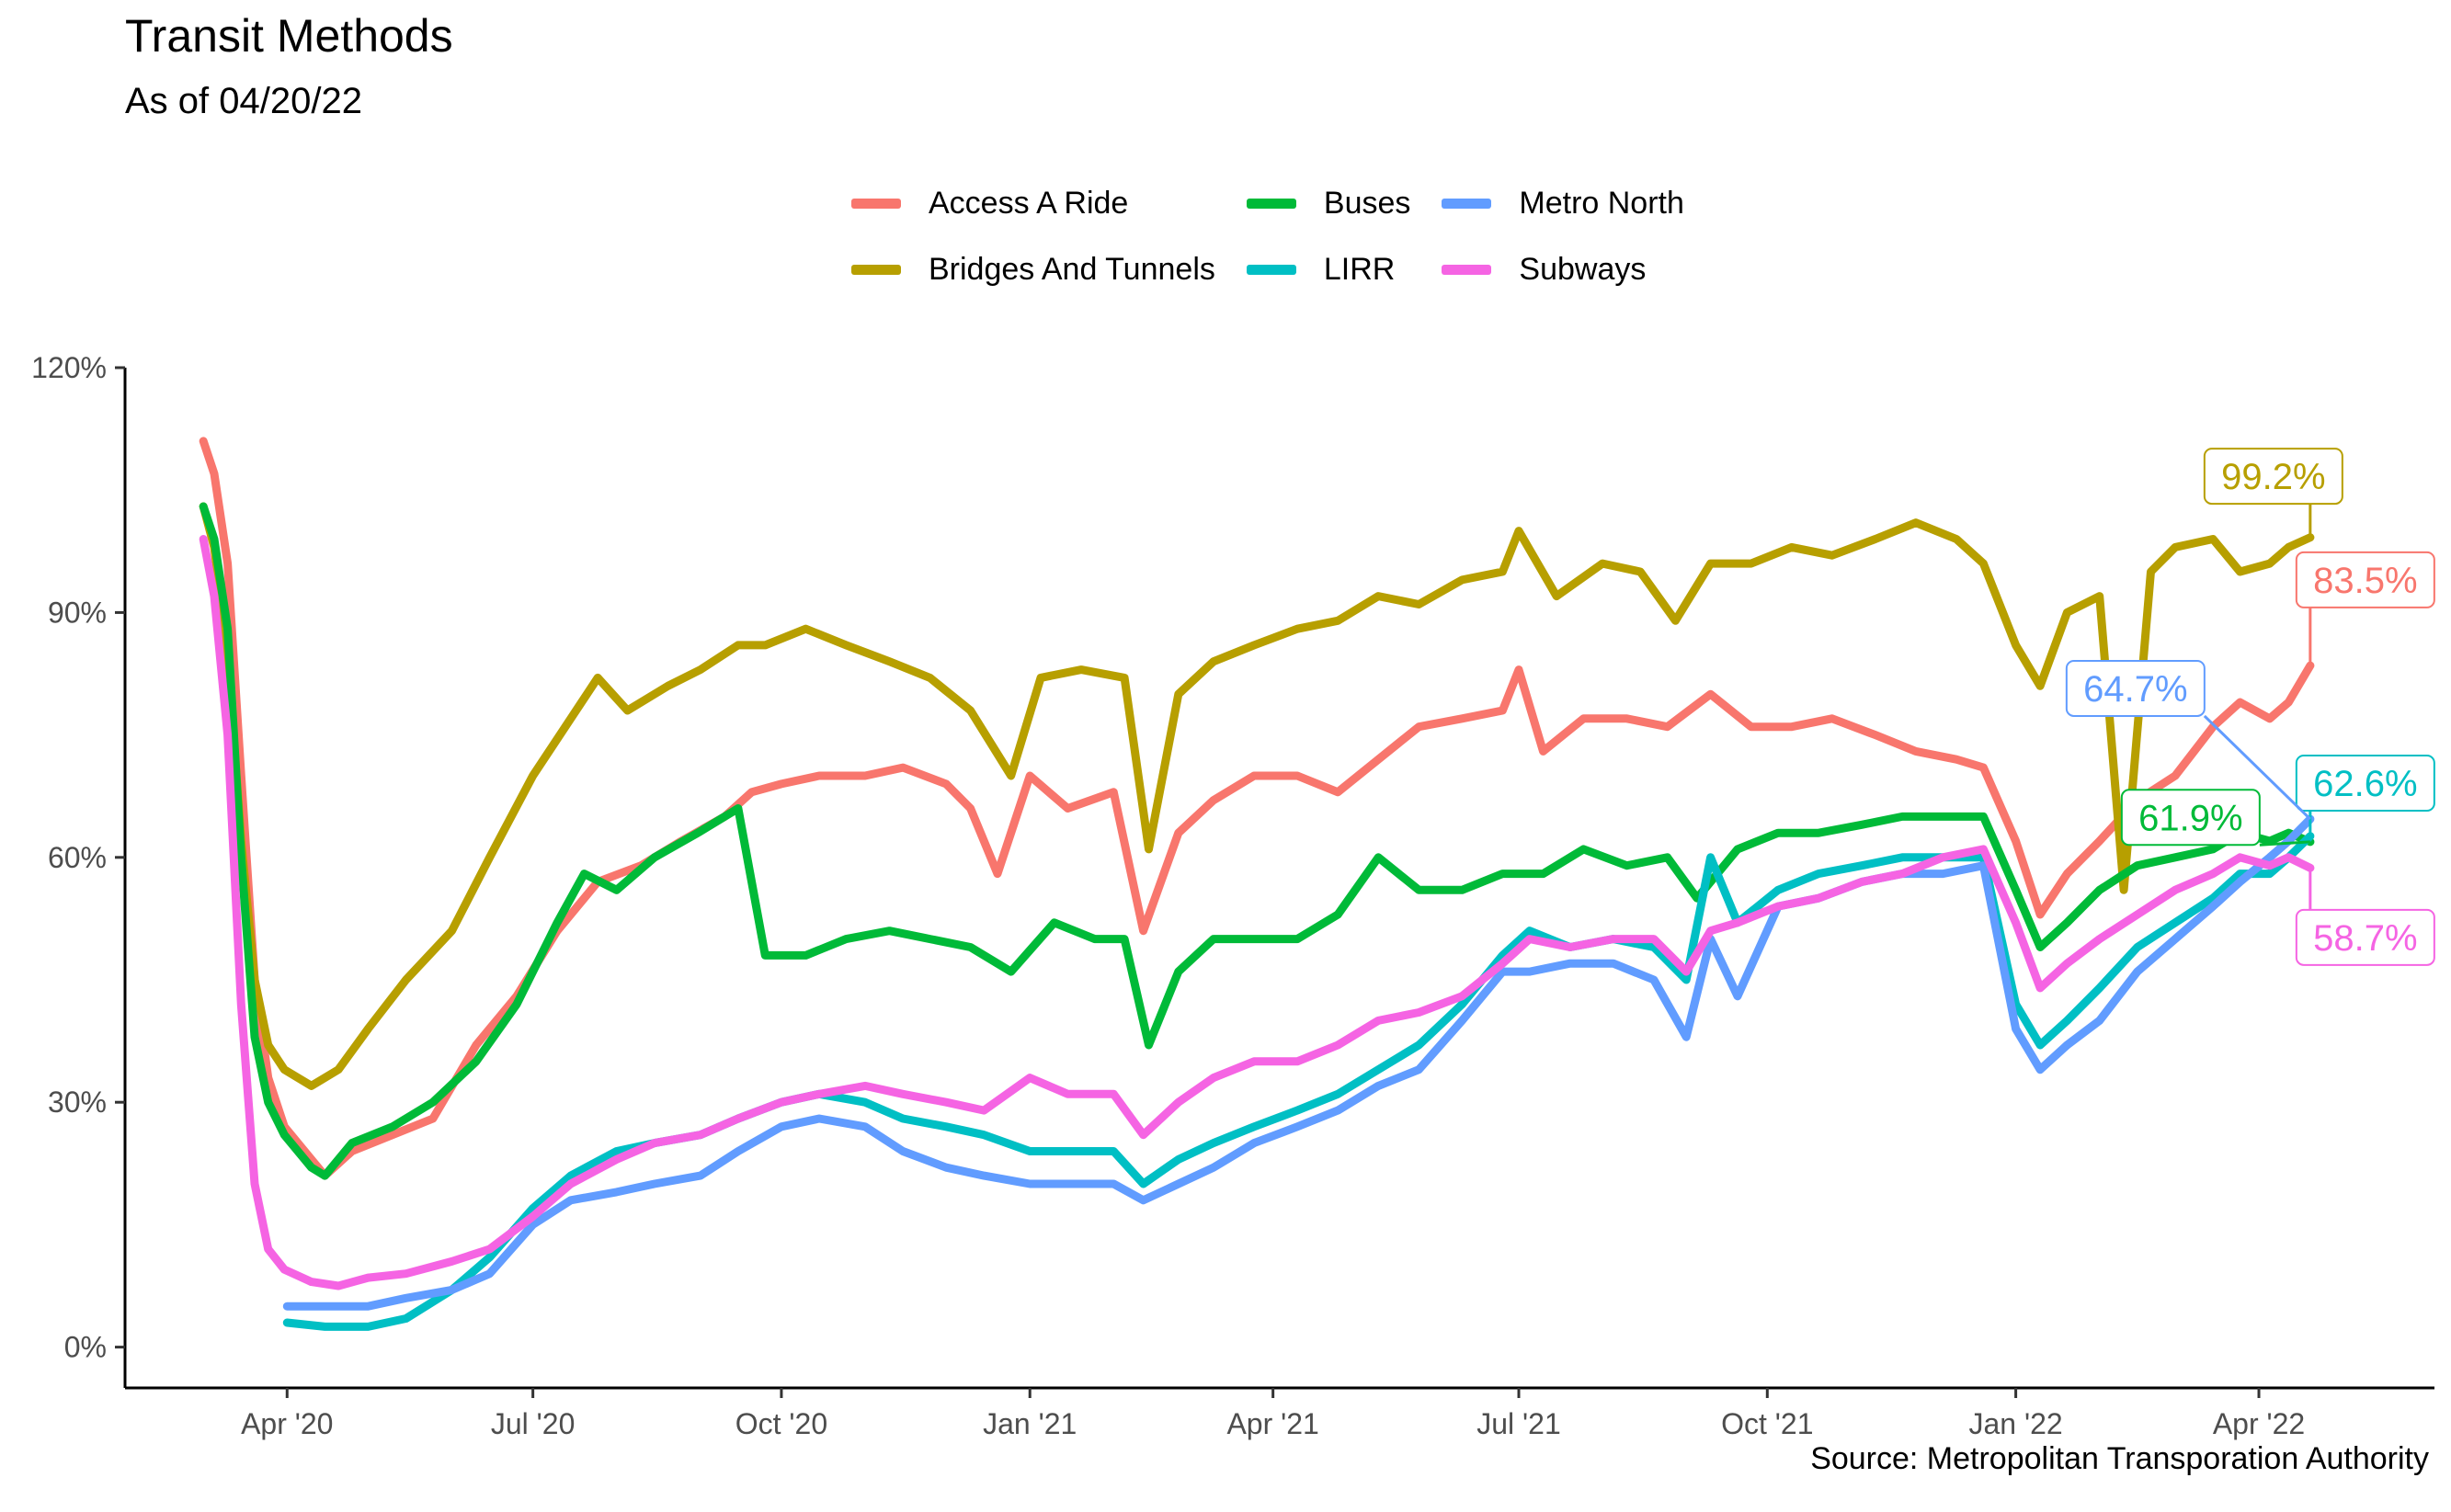 This screenshot has width=2451, height=1512. I want to click on x-tick-label: Jul '21, so click(1518, 1423).